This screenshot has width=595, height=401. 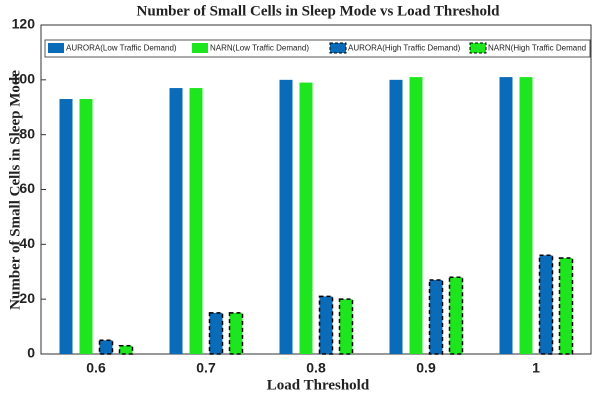 What do you see at coordinates (27, 188) in the screenshot?
I see `y-tick-label: 60` at bounding box center [27, 188].